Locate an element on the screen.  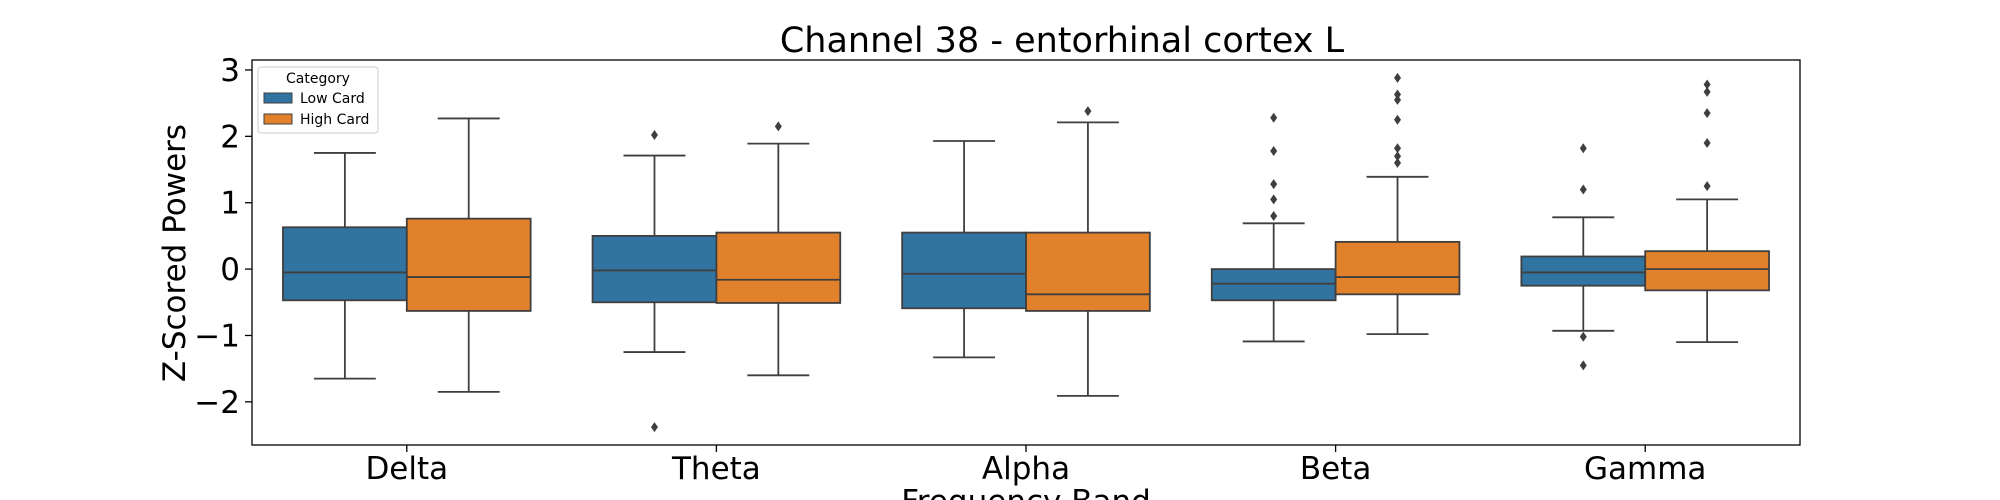
y-tick-label: −1 is located at coordinates (217, 336).